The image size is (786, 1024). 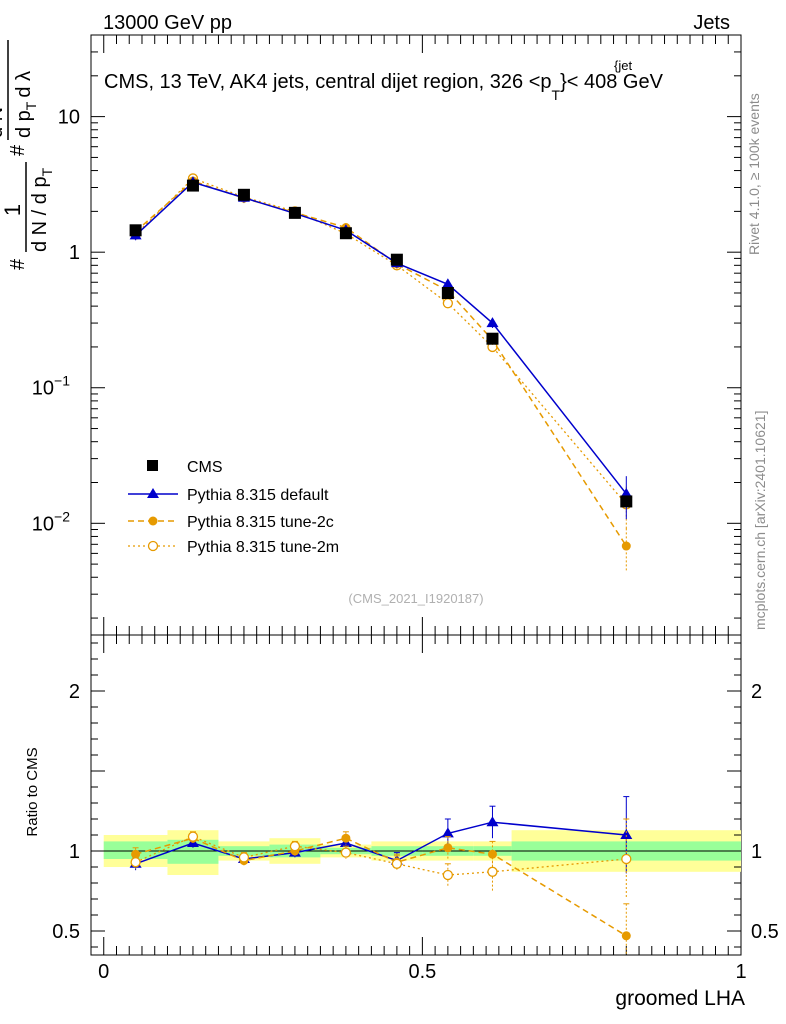 What do you see at coordinates (754, 174) in the screenshot?
I see `rivet-version-label: Rivet 4.1.0, ≥ 100k events` at bounding box center [754, 174].